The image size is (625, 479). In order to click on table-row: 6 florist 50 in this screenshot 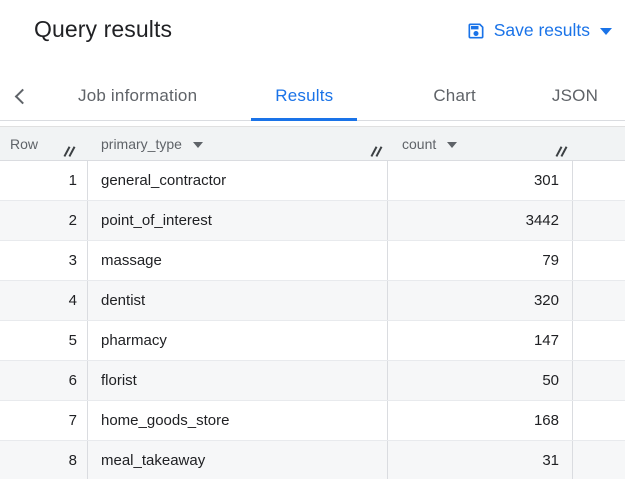, I will do `click(312, 381)`.